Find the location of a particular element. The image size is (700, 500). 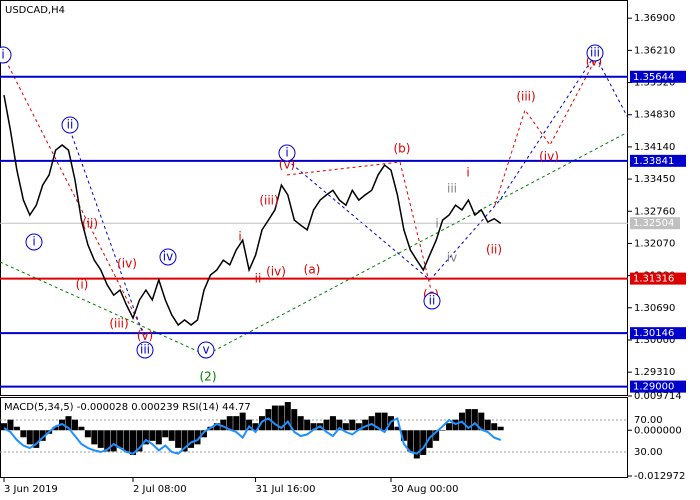

x-tick-label: 31 Jul 16:00 is located at coordinates (286, 489).